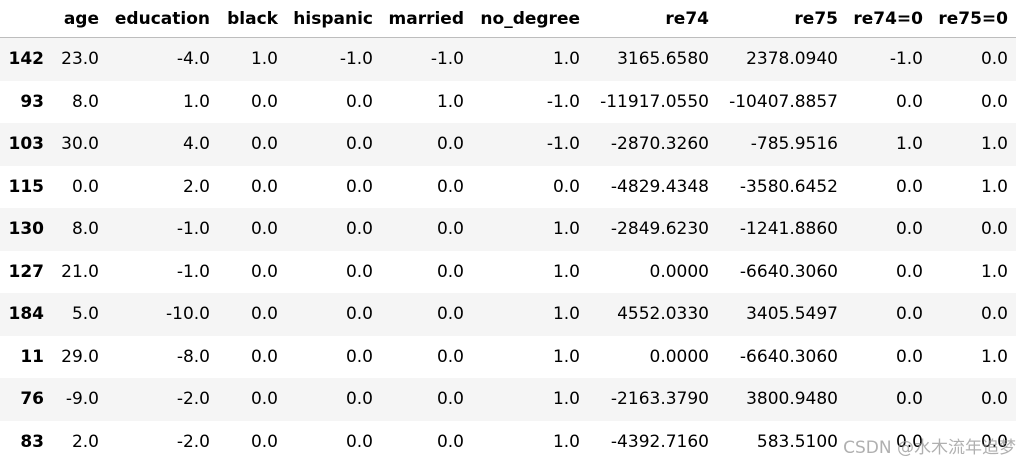 The image size is (1022, 466). What do you see at coordinates (783, 101) in the screenshot?
I see `cell: -10407.8857` at bounding box center [783, 101].